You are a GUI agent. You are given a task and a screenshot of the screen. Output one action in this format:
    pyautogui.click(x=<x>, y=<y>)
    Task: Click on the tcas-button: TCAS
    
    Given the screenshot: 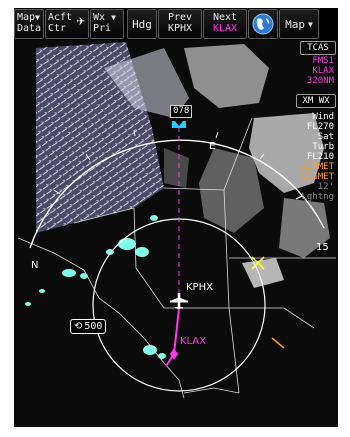 What is the action you would take?
    pyautogui.click(x=318, y=48)
    